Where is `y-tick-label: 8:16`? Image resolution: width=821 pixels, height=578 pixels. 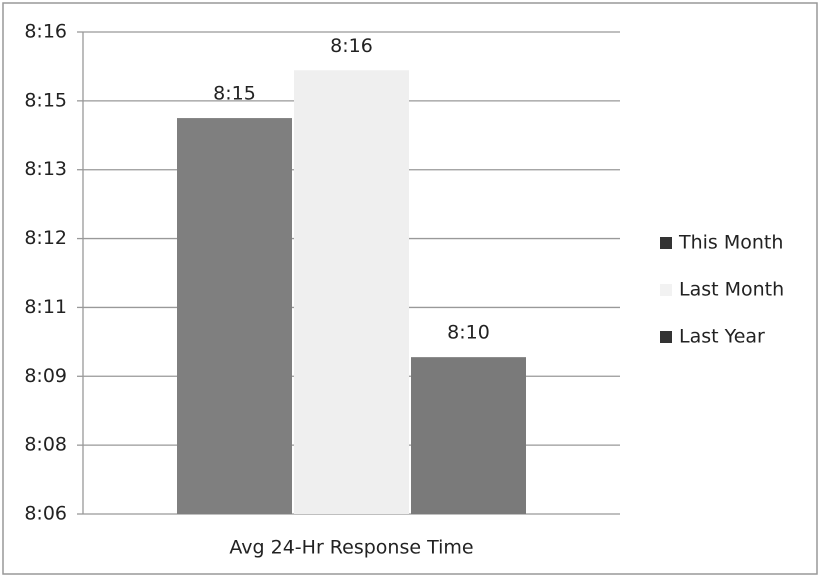 y-tick-label: 8:16 is located at coordinates (45, 32).